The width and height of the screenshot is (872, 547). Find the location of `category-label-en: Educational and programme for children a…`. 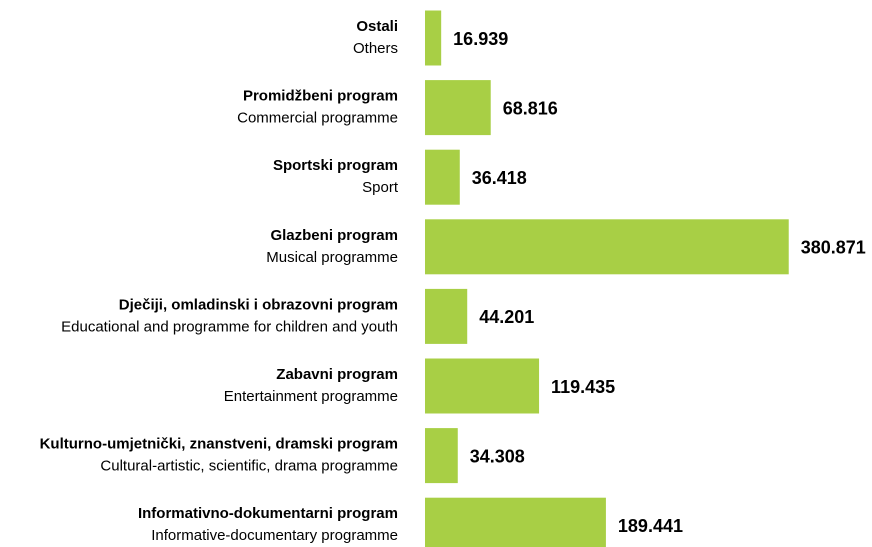

category-label-en: Educational and programme for children a… is located at coordinates (229, 326).